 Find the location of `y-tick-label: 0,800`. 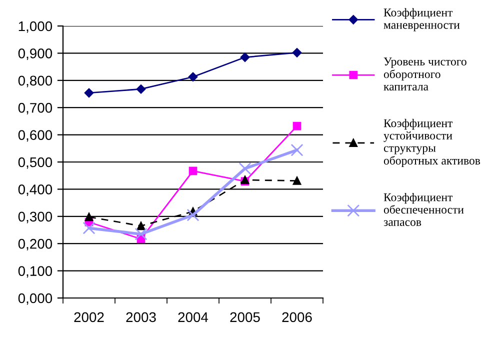

y-tick-label: 0,800 is located at coordinates (35, 82).